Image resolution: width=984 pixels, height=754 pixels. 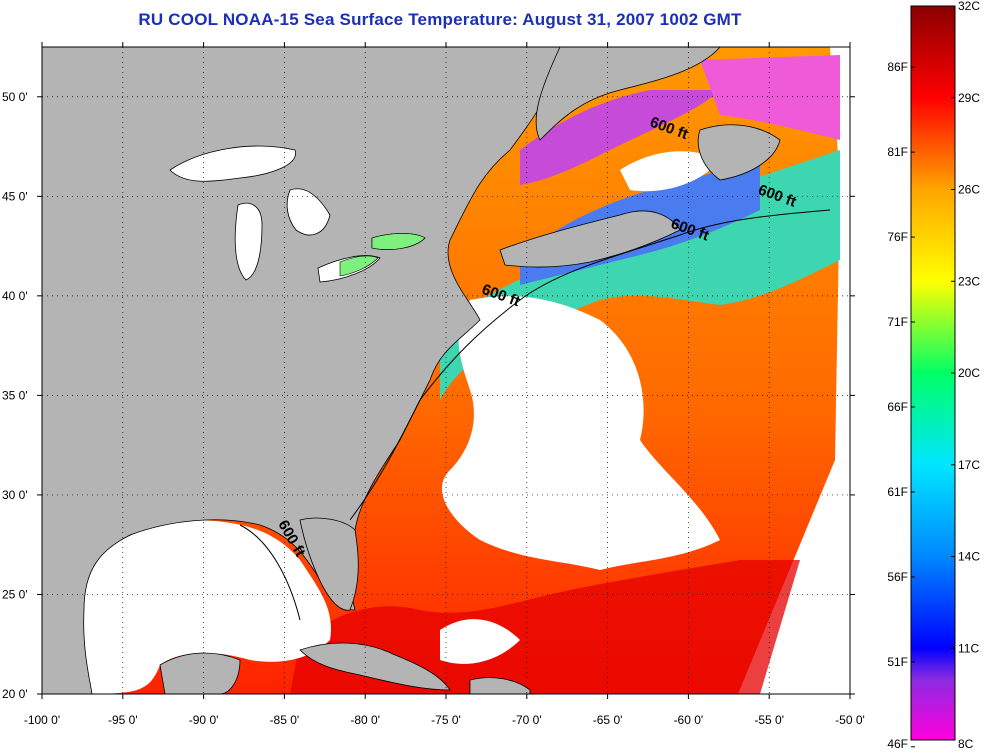 What do you see at coordinates (590, 239) in the screenshot?
I see `land-maritimes` at bounding box center [590, 239].